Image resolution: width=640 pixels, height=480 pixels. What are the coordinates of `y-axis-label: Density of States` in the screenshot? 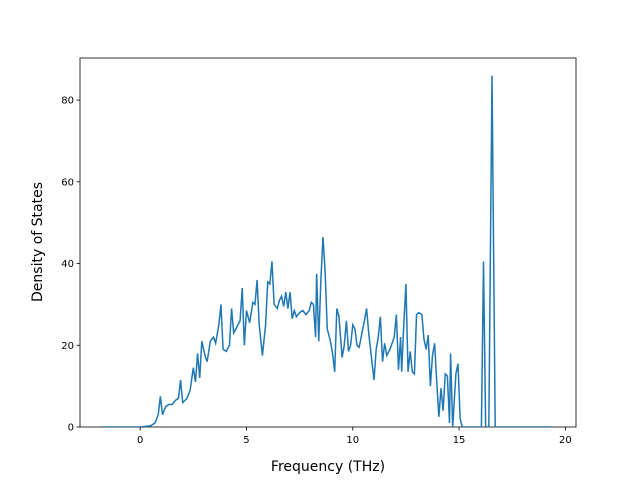 It's located at (38, 242).